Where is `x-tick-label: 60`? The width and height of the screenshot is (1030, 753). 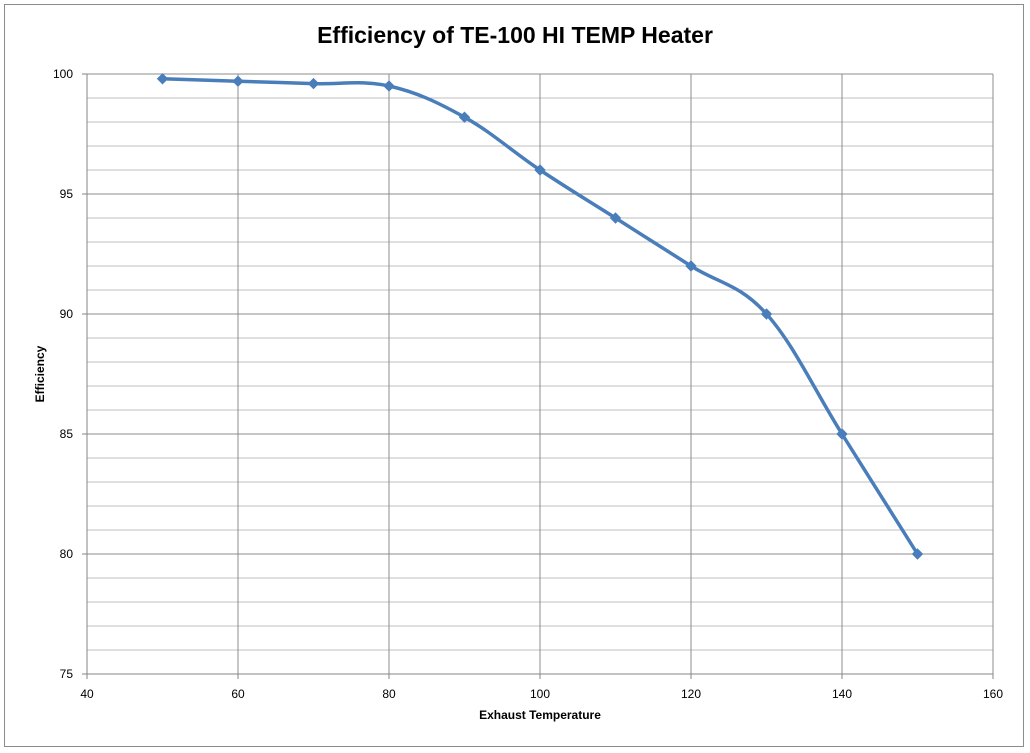 x-tick-label: 60 is located at coordinates (238, 694).